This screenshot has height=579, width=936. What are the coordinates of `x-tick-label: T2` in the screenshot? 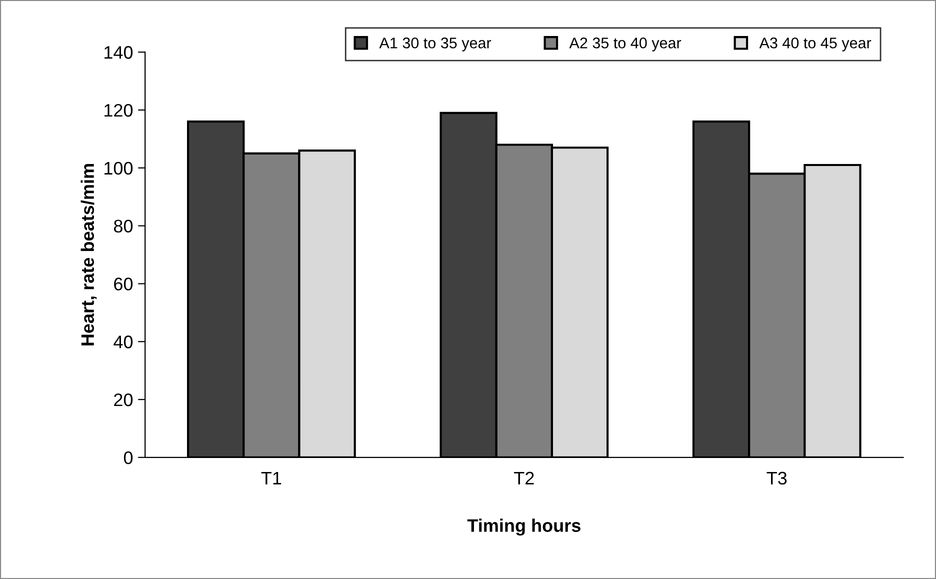 It's located at (524, 478).